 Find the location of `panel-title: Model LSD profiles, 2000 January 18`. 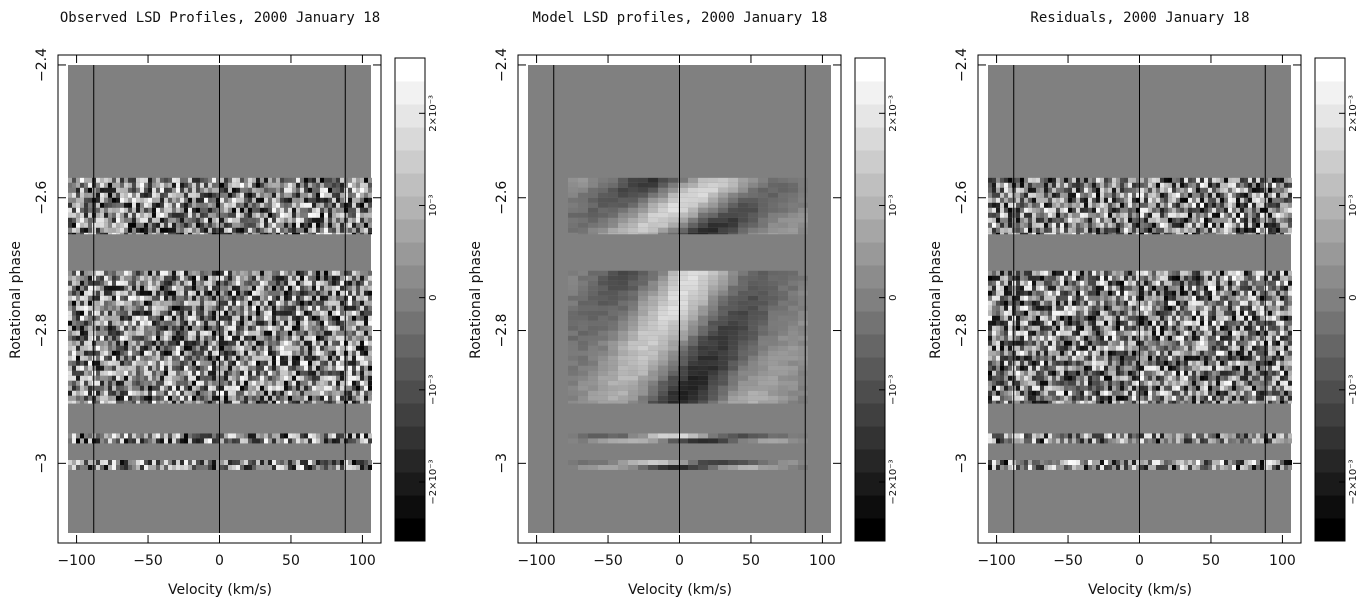

panel-title: Model LSD profiles, 2000 January 18 is located at coordinates (679, 18).